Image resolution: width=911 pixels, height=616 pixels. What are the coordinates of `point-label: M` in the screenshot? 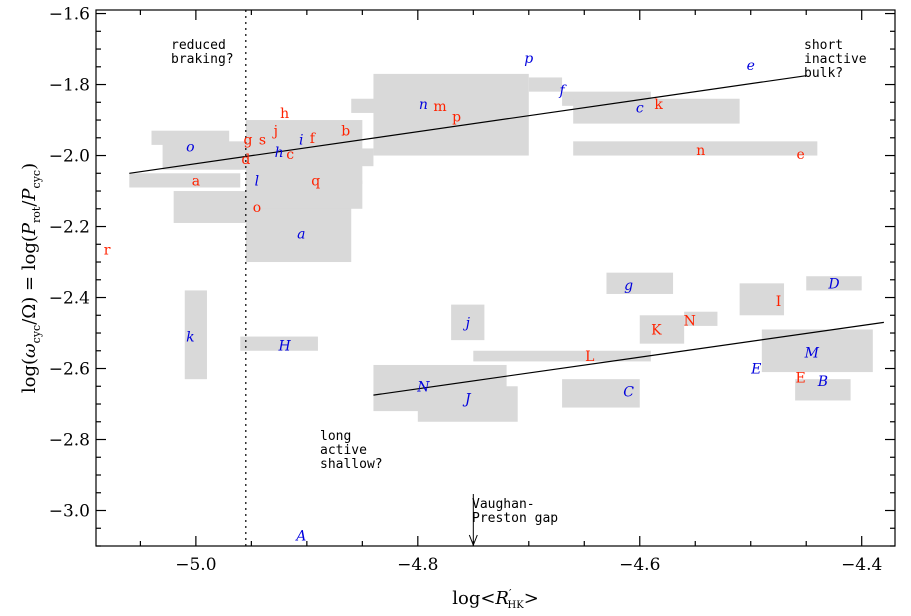 It's located at (812, 354).